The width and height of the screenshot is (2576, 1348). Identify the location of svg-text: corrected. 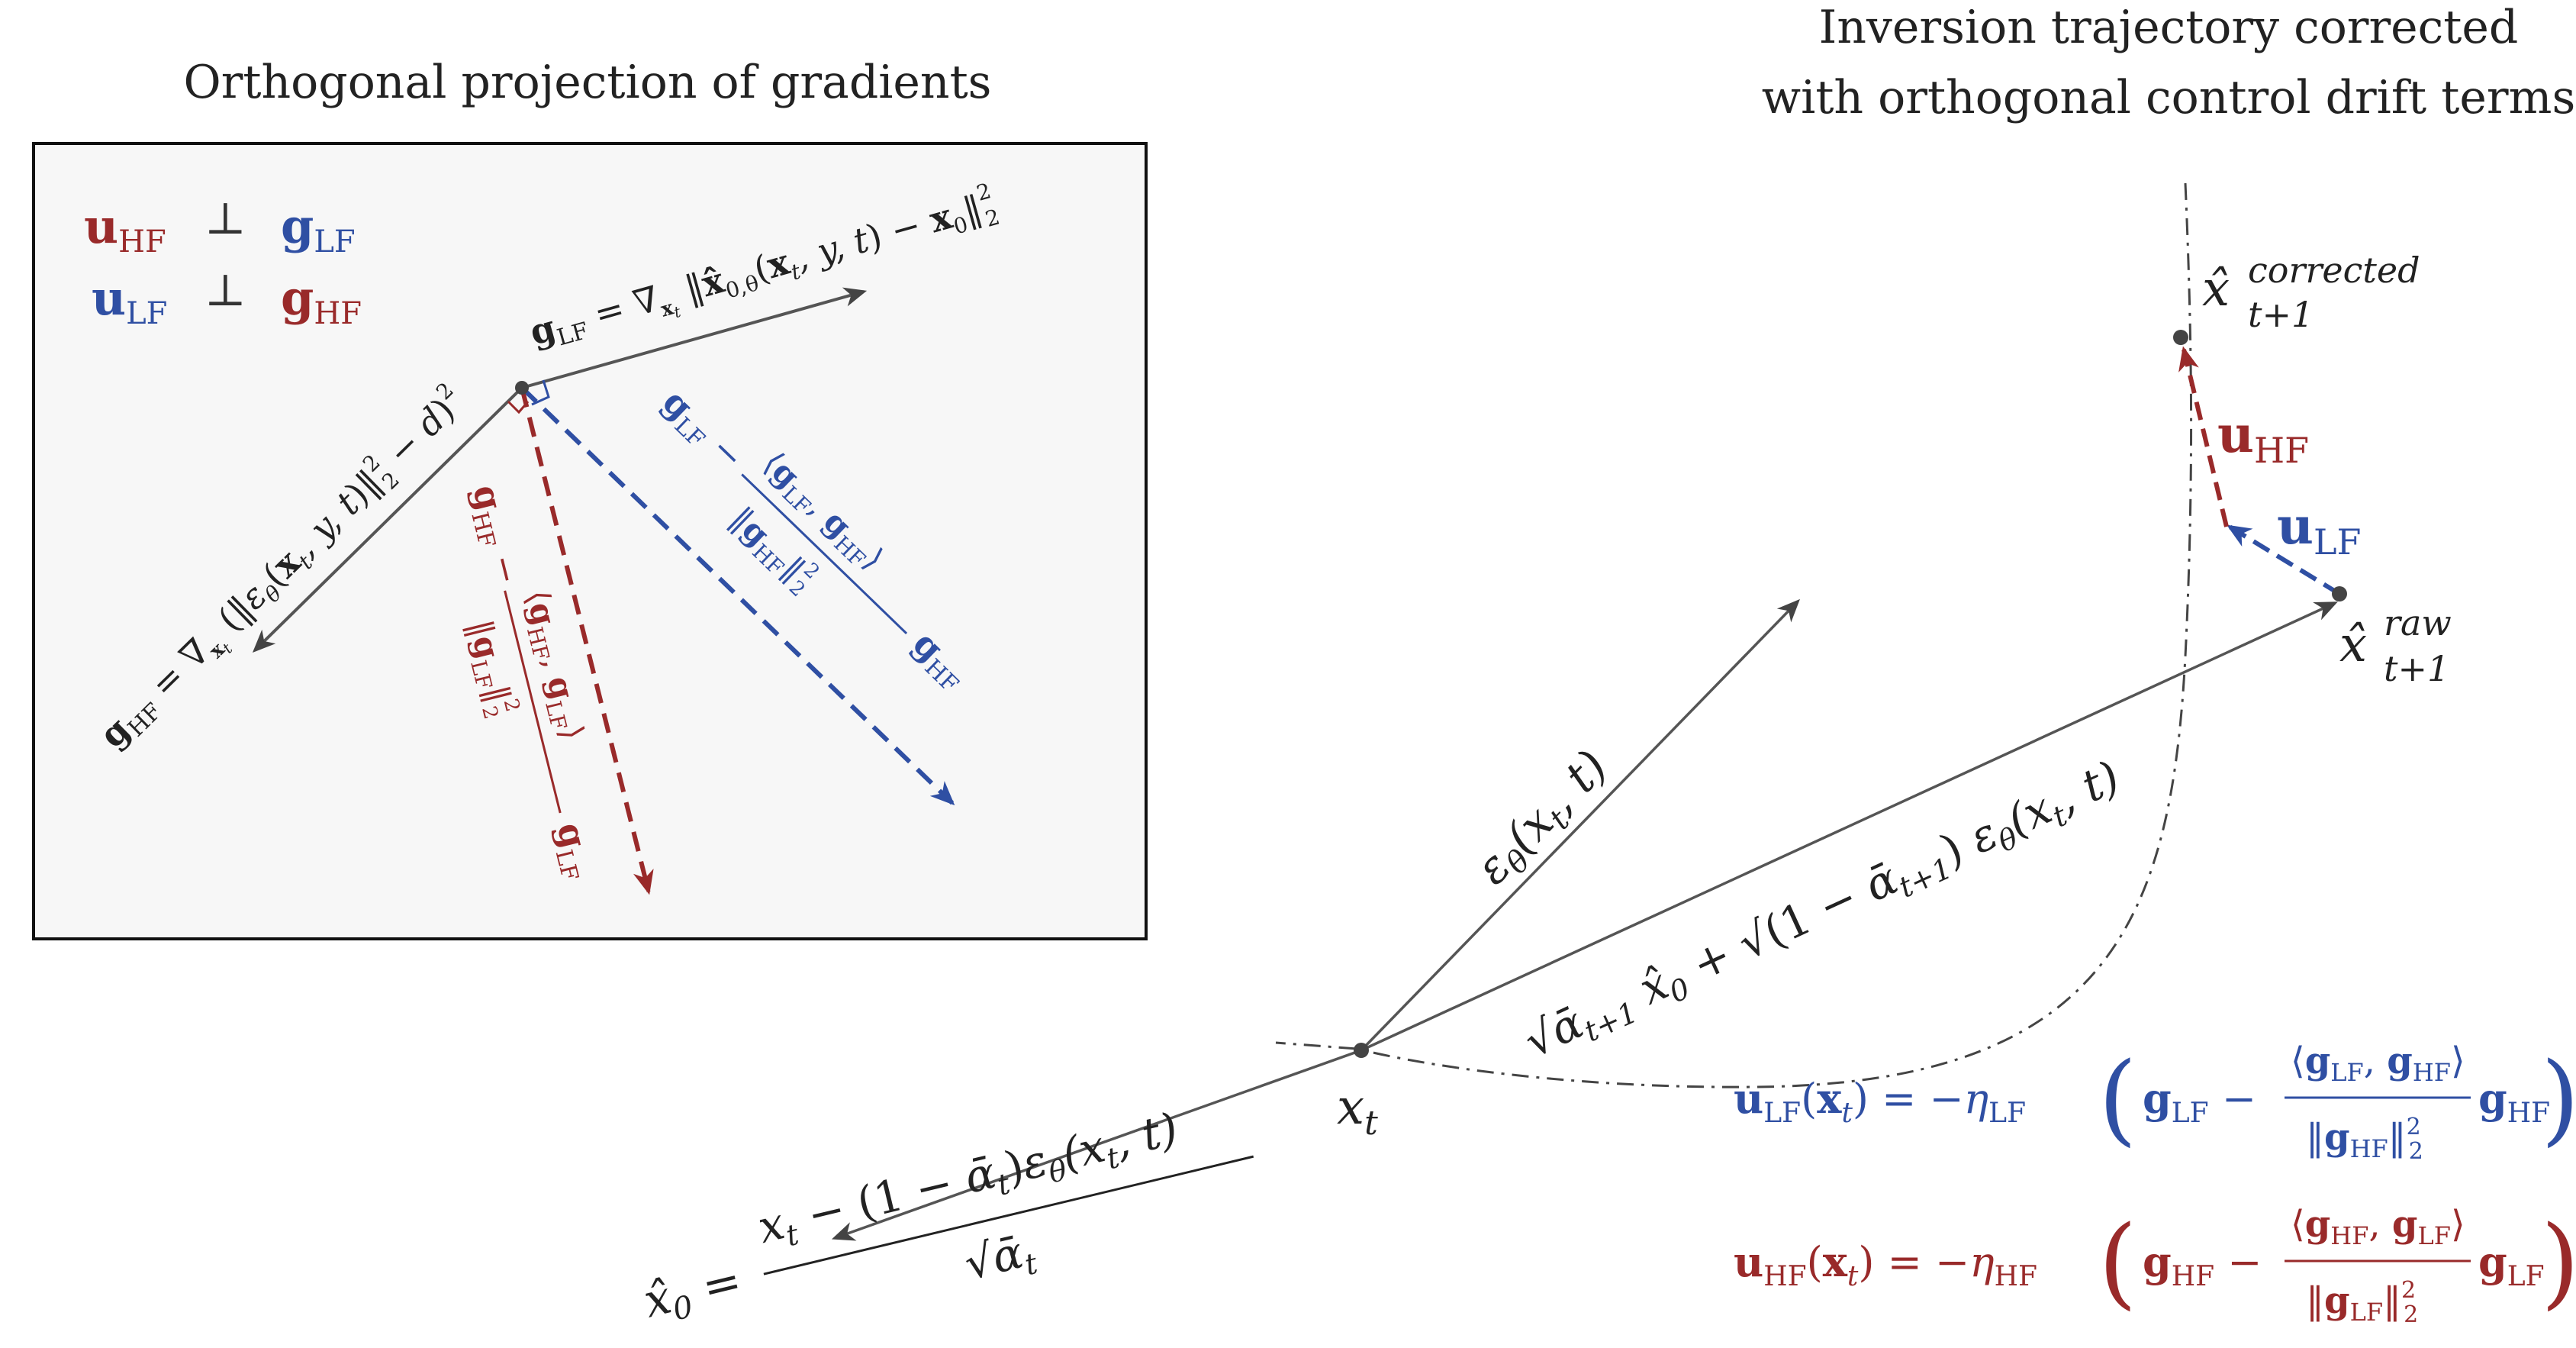
(2334, 270).